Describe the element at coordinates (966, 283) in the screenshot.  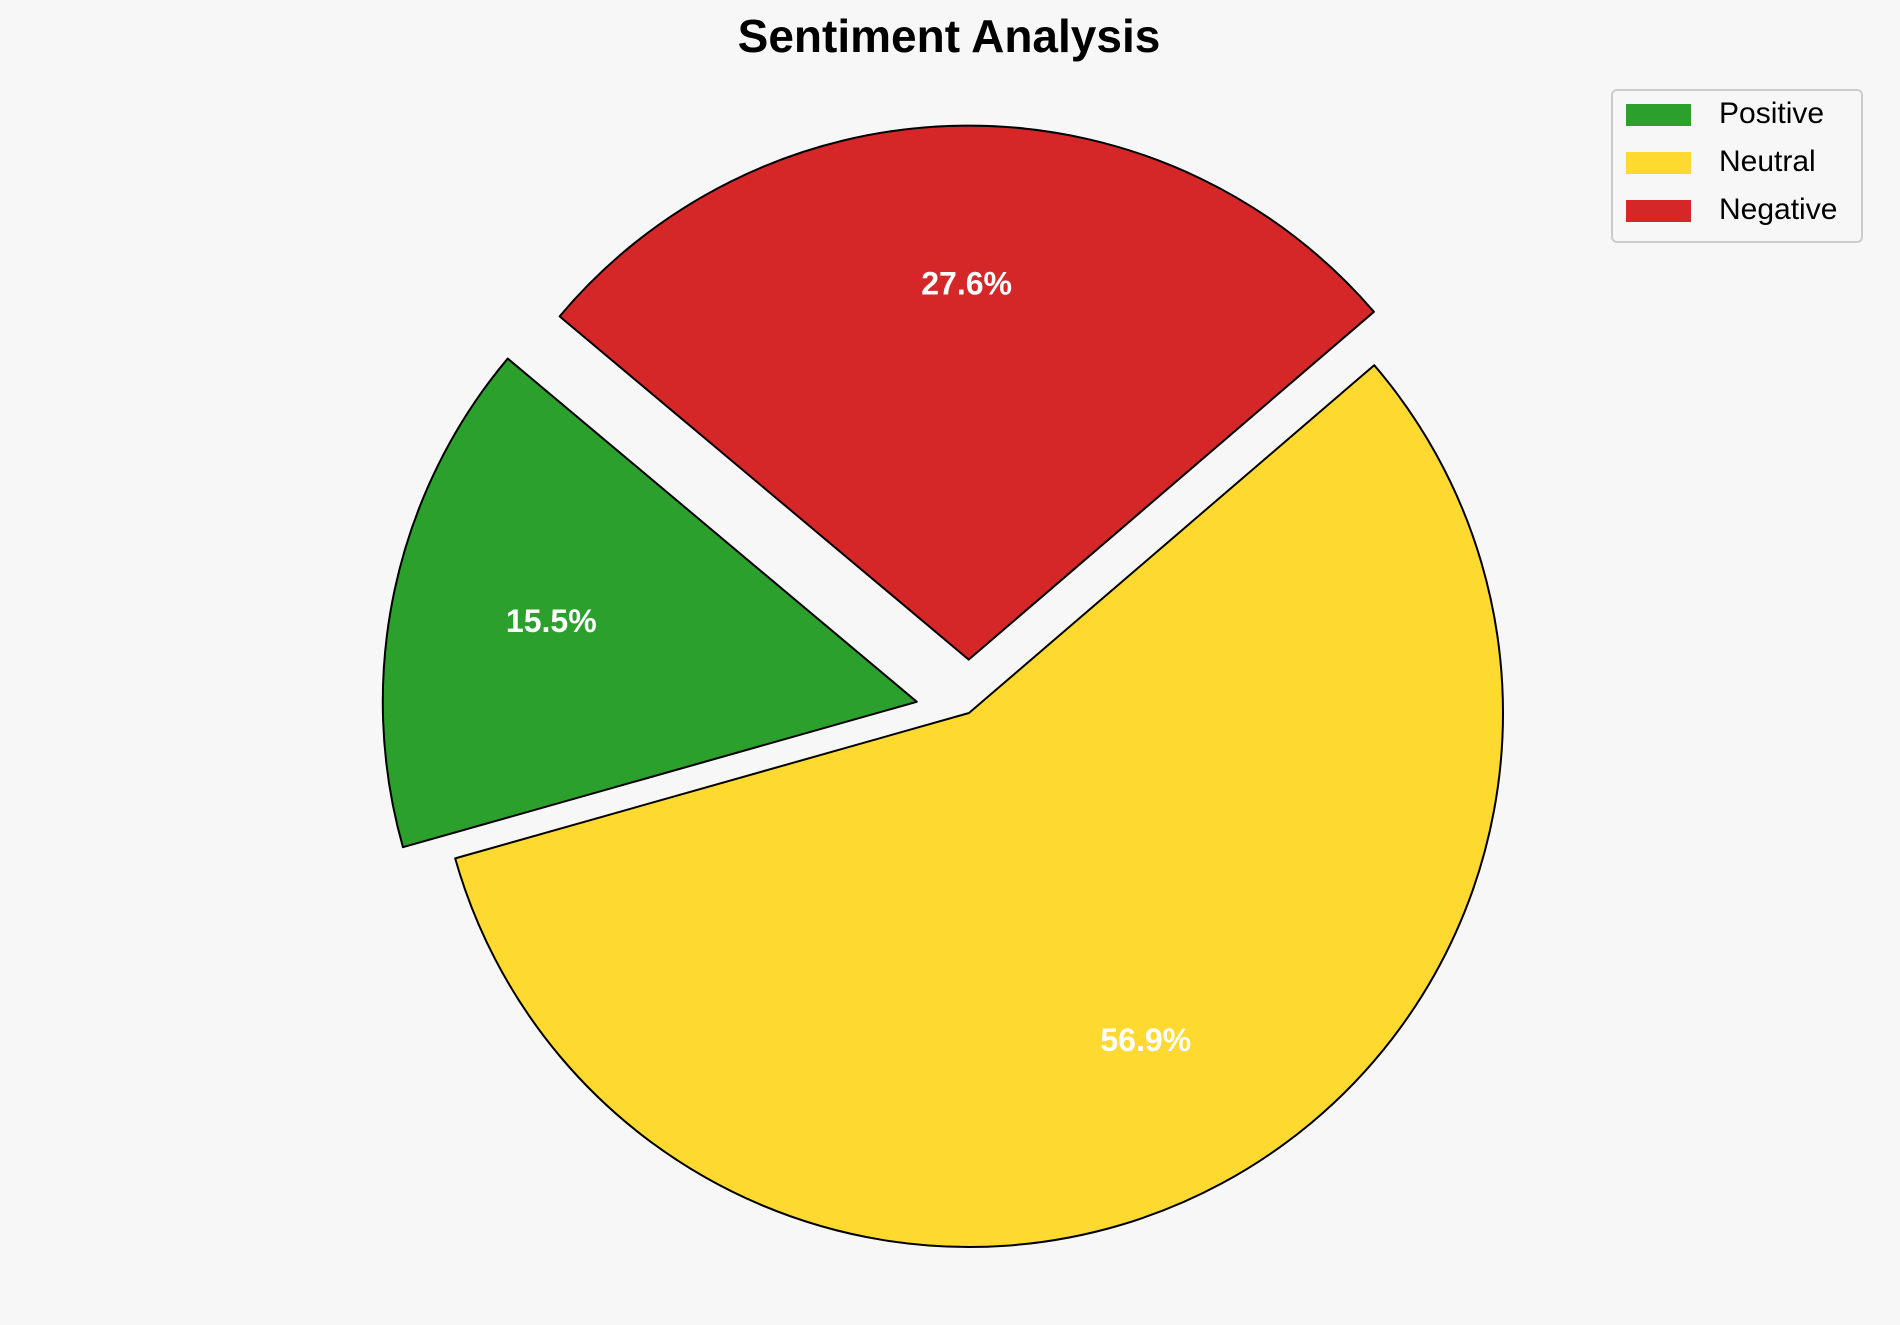
I see `slice-label: 27.6%` at that location.